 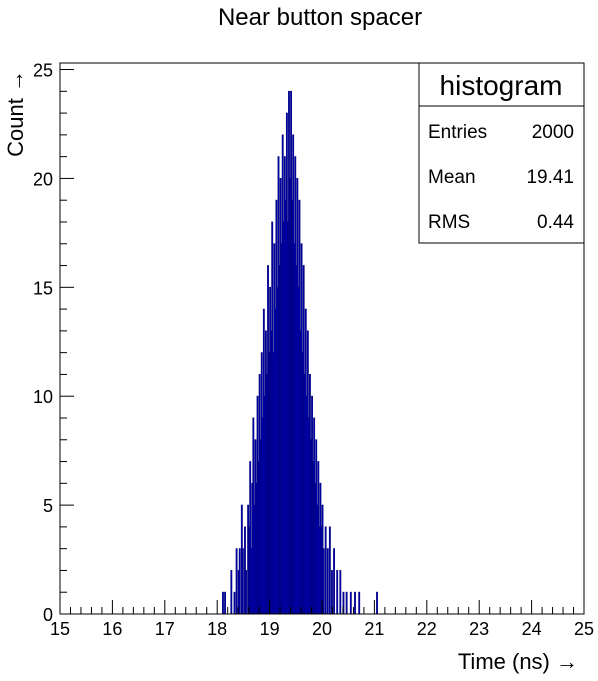 I want to click on x-tick-label: 23, so click(x=479, y=629).